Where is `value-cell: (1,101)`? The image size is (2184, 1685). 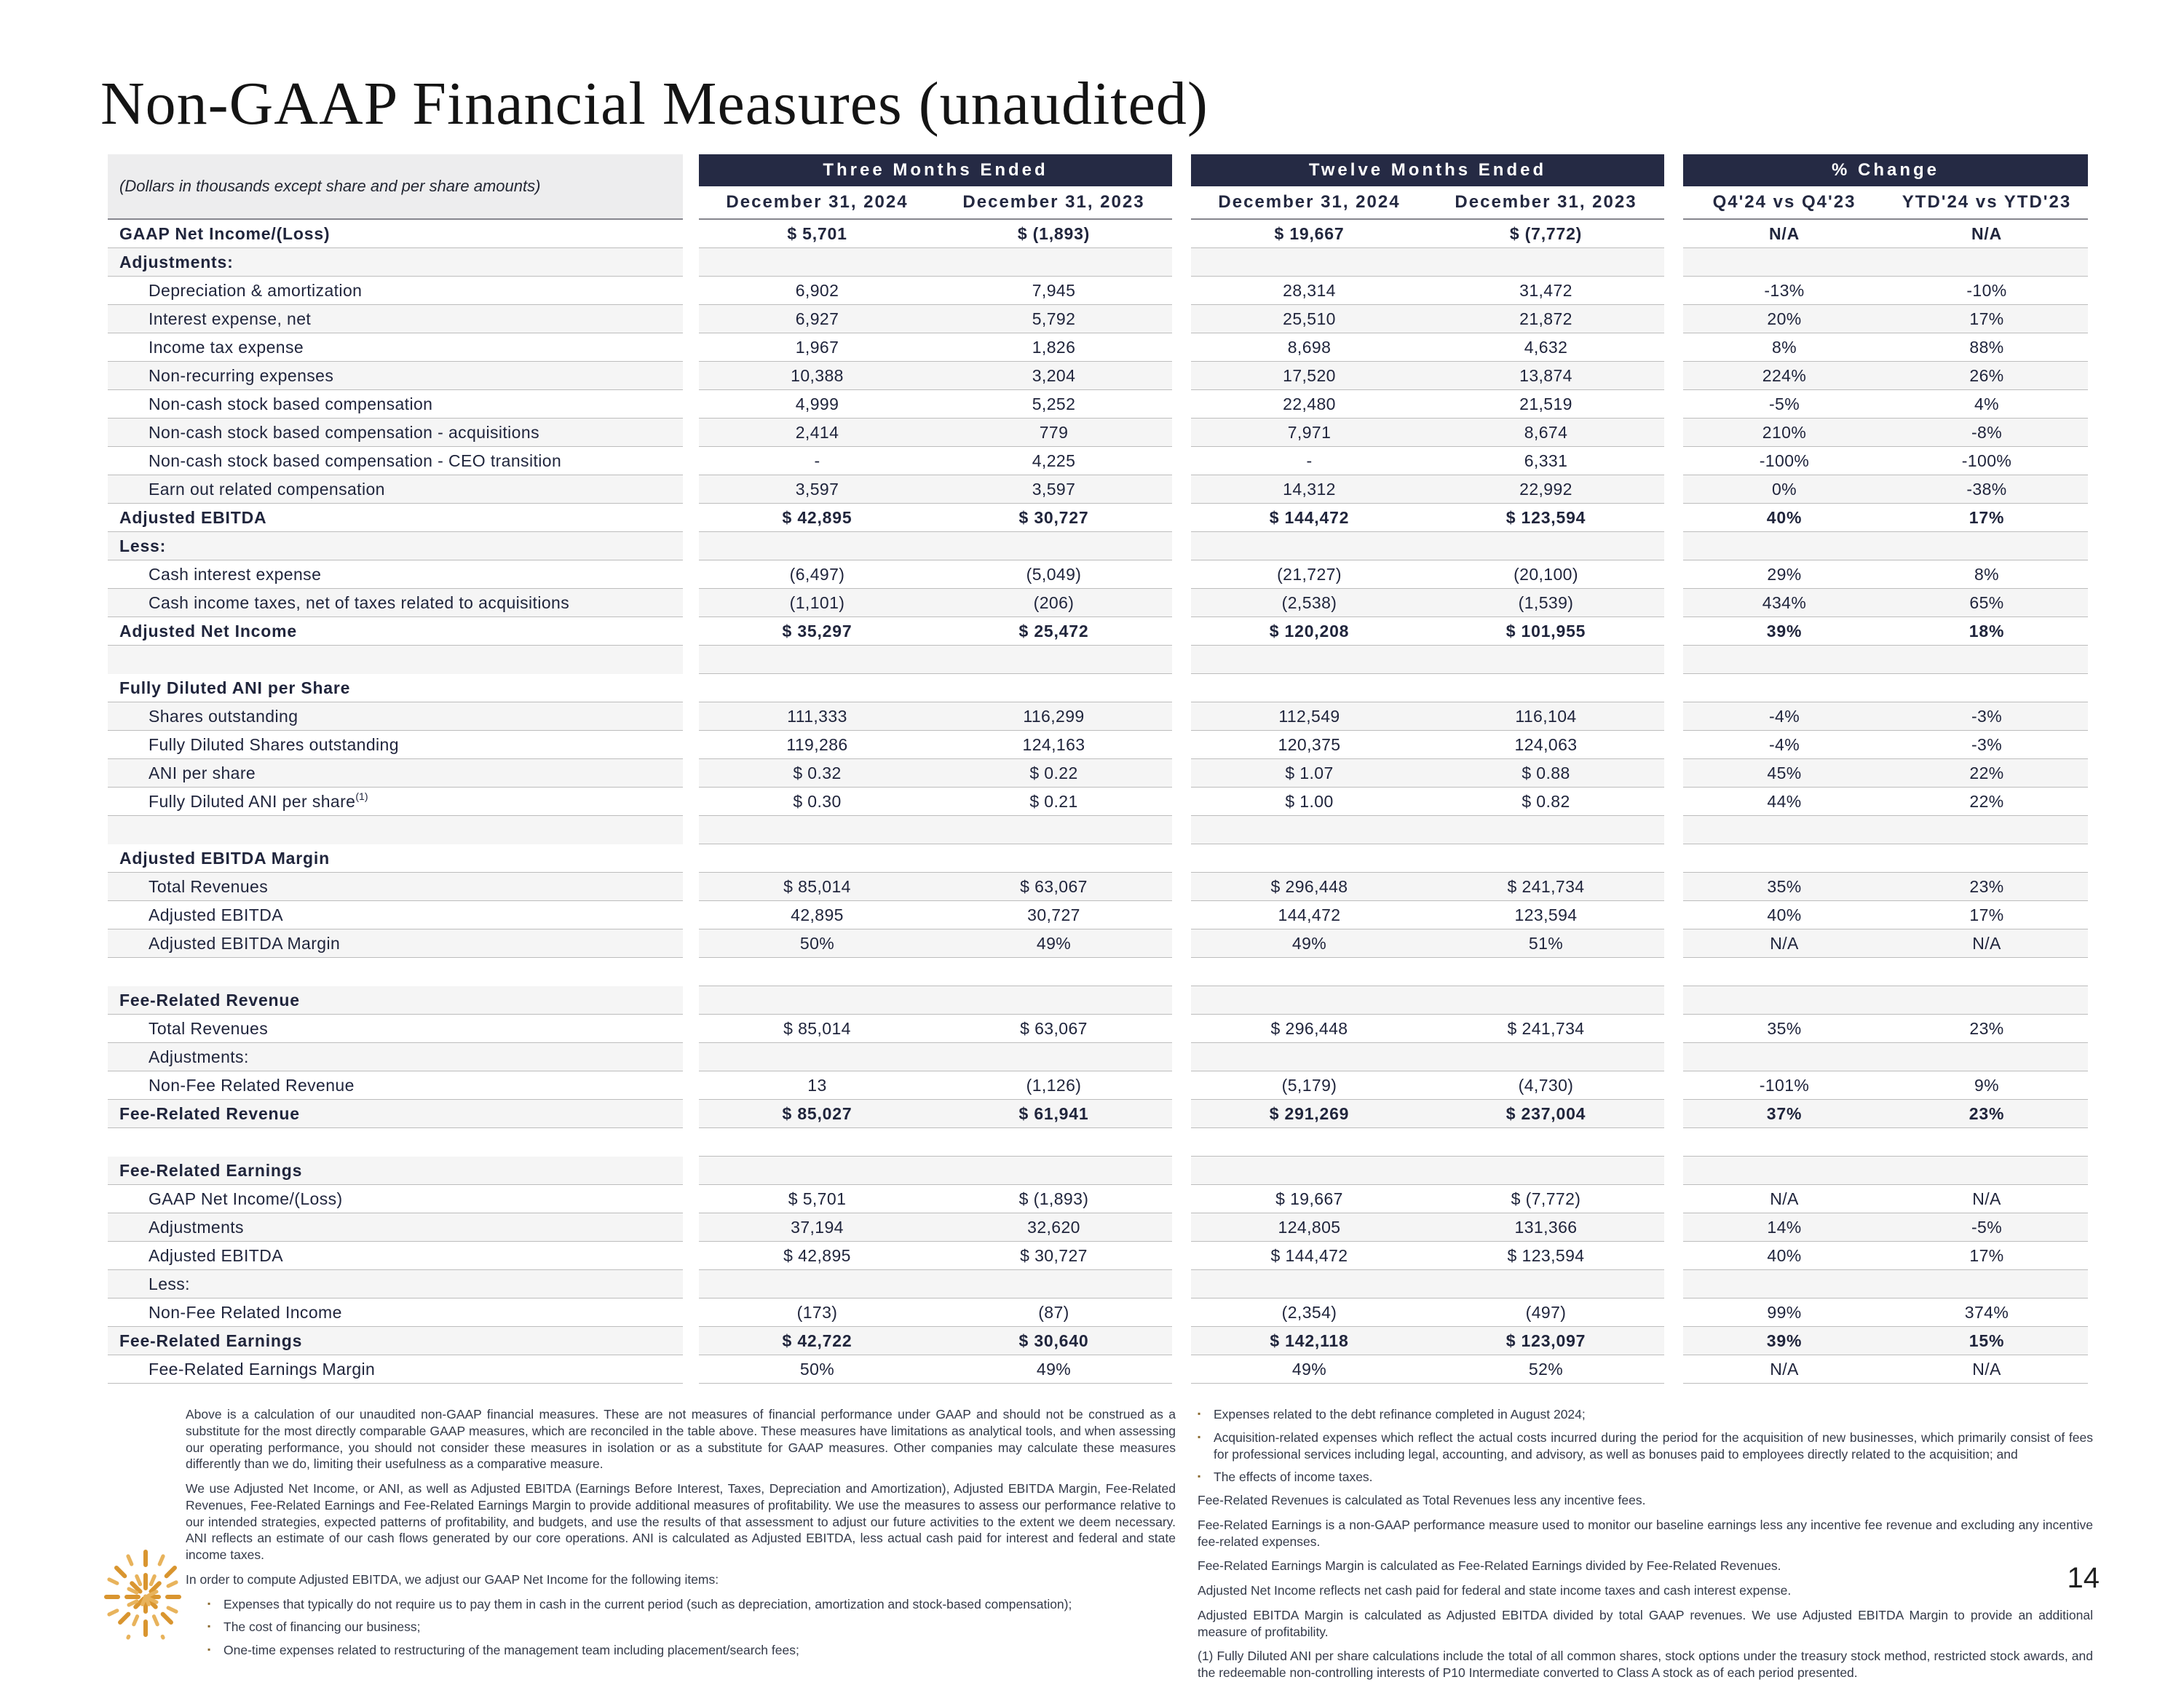 value-cell: (1,101) is located at coordinates (817, 603).